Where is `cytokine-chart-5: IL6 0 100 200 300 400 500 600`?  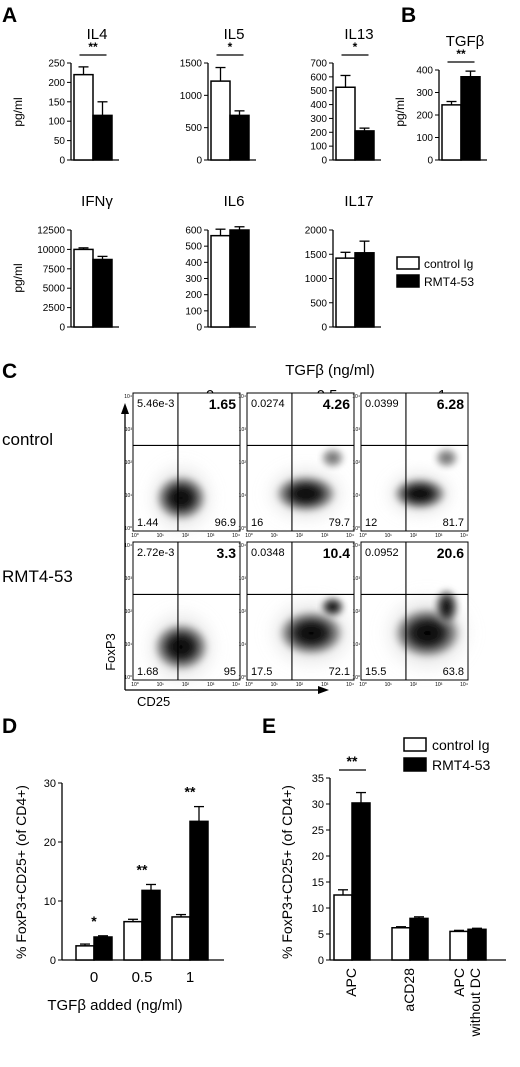 cytokine-chart-5: IL6 0 100 200 300 400 500 600 is located at coordinates (220, 263).